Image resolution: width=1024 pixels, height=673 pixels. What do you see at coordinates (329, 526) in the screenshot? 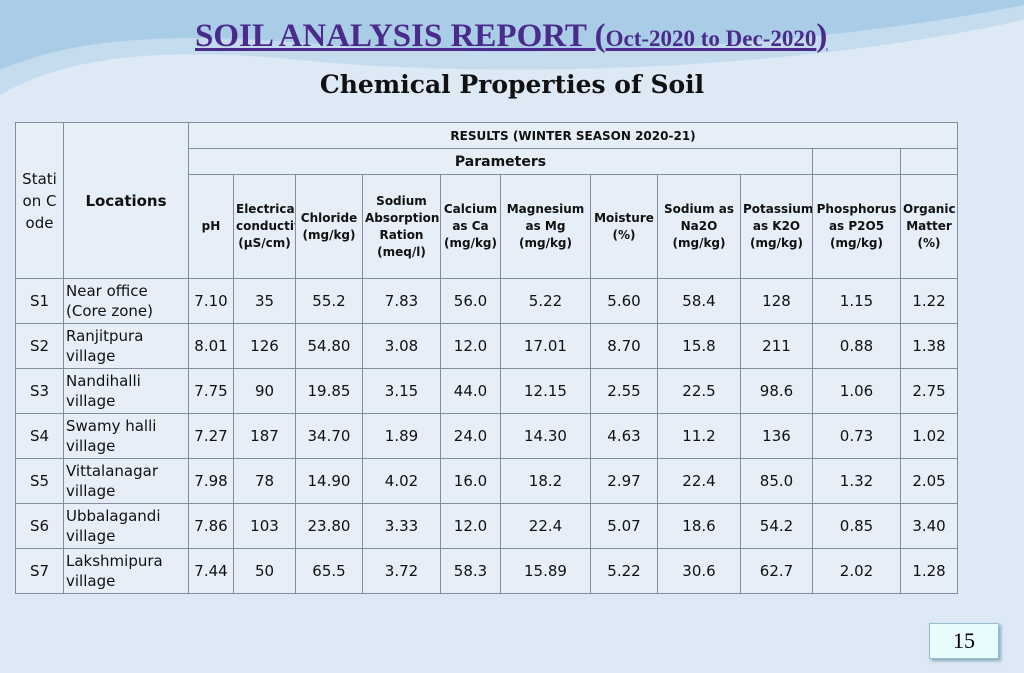
I see `value-cell: 23.80` at bounding box center [329, 526].